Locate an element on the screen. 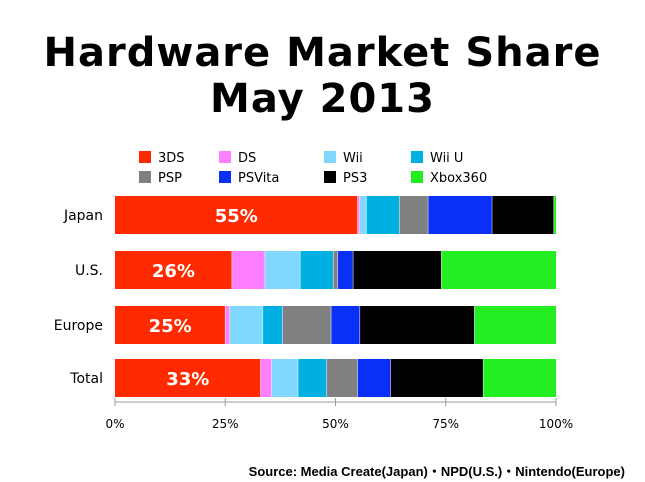 The width and height of the screenshot is (645, 482). legend-label-wii-u: Wii U is located at coordinates (446, 158).